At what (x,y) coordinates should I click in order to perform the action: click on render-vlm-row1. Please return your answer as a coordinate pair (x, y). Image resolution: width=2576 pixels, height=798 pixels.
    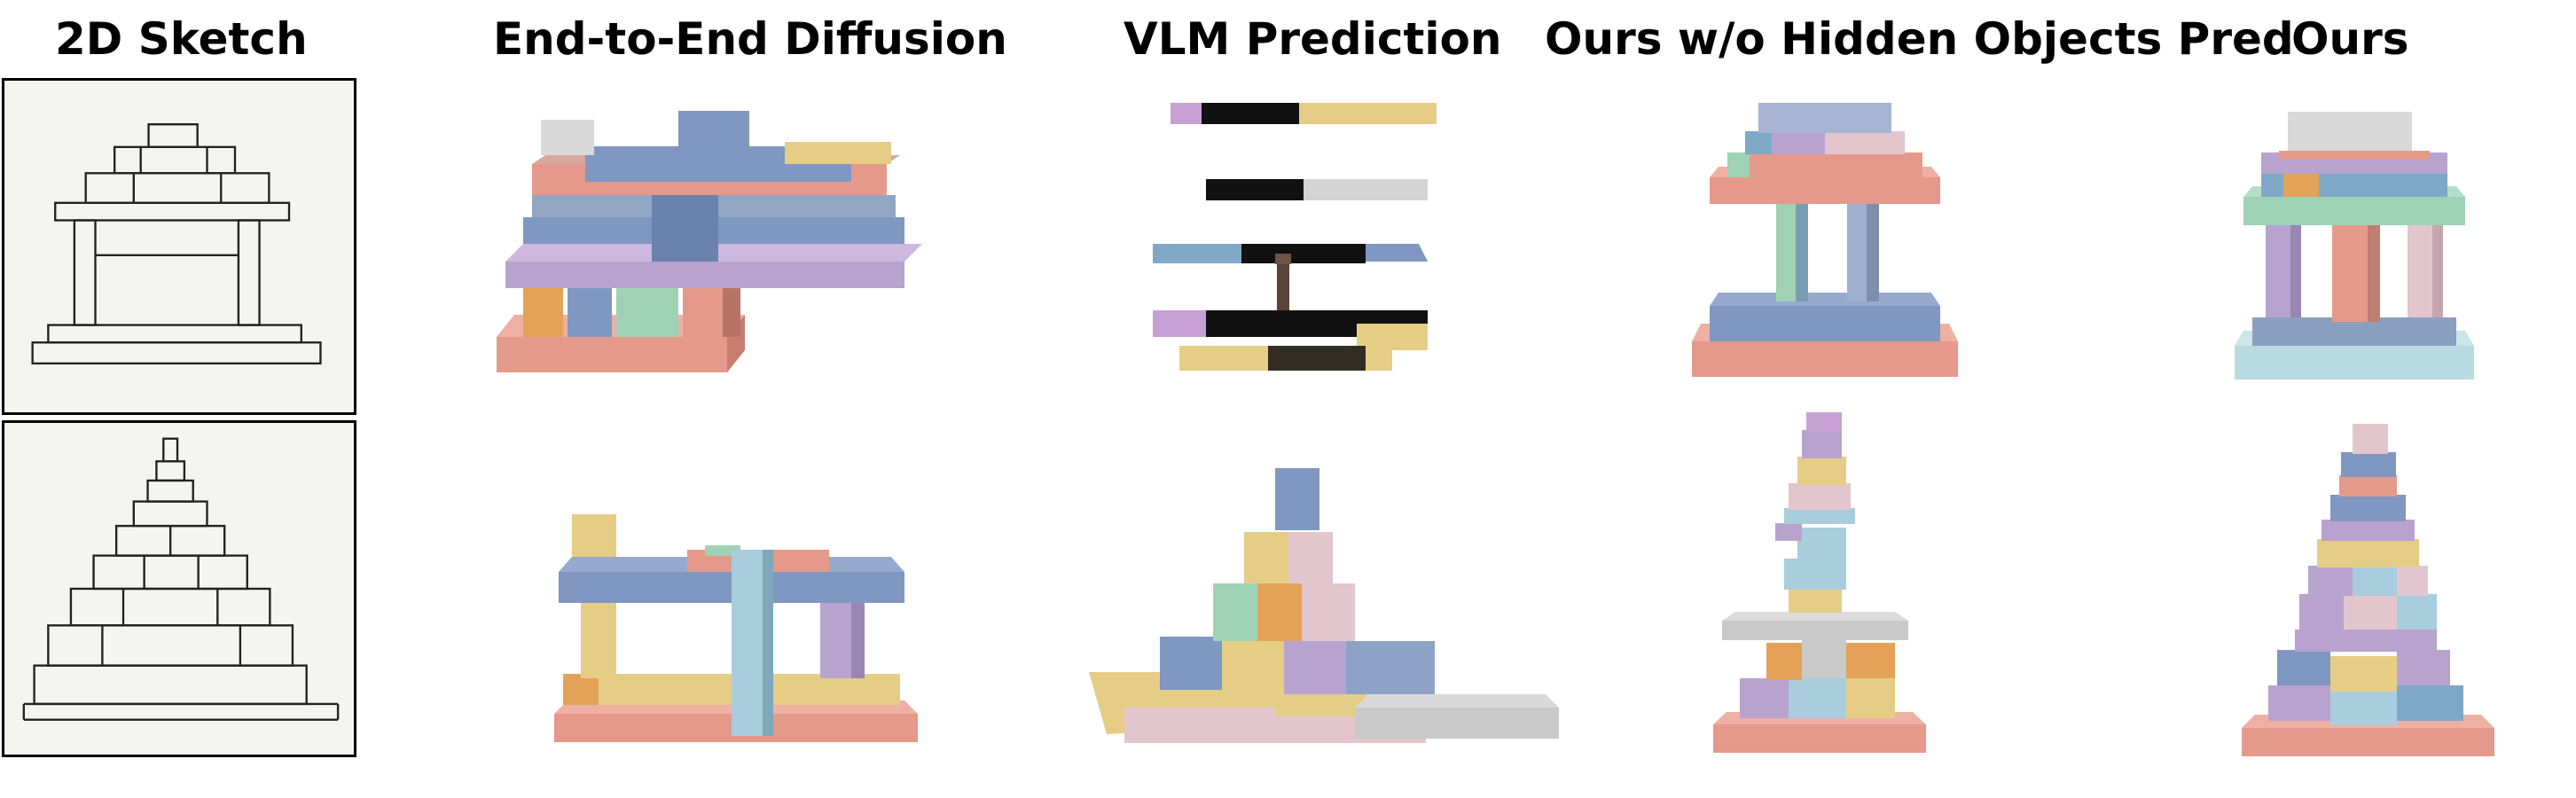
    Looking at the image, I should click on (1299, 244).